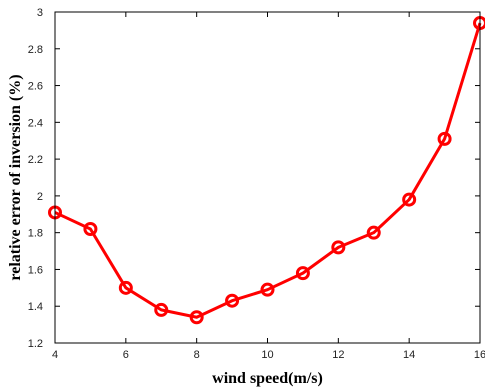 Image resolution: width=485 pixels, height=387 pixels. What do you see at coordinates (55, 355) in the screenshot?
I see `x-tick-label: 4` at bounding box center [55, 355].